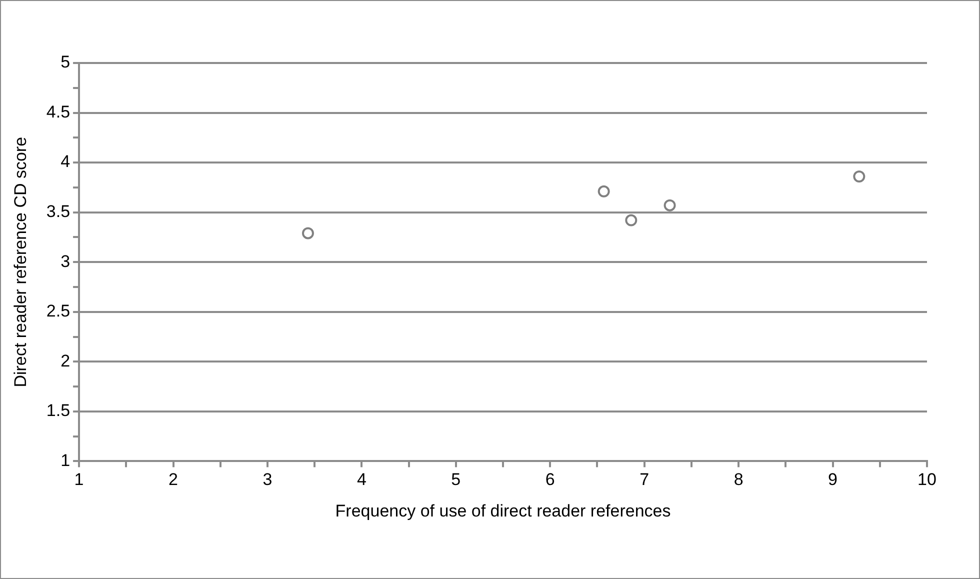  Describe the element at coordinates (58, 112) in the screenshot. I see `y-tick-label: 4.5` at that location.